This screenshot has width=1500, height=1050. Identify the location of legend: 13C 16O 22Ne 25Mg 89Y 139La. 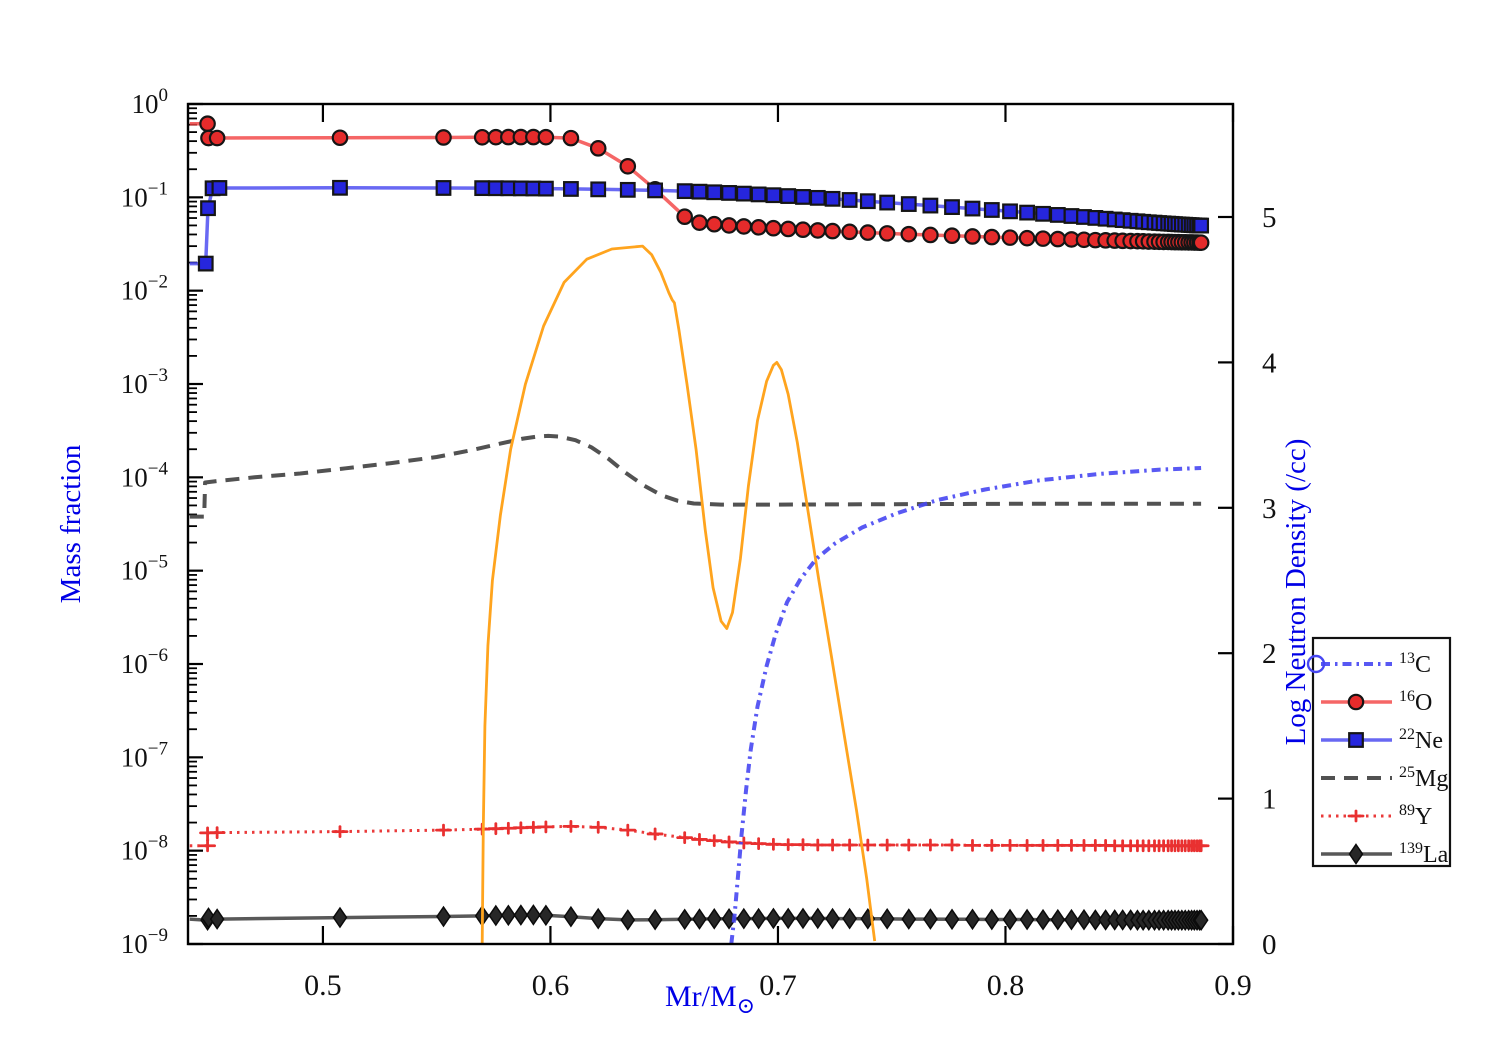
(1379, 752).